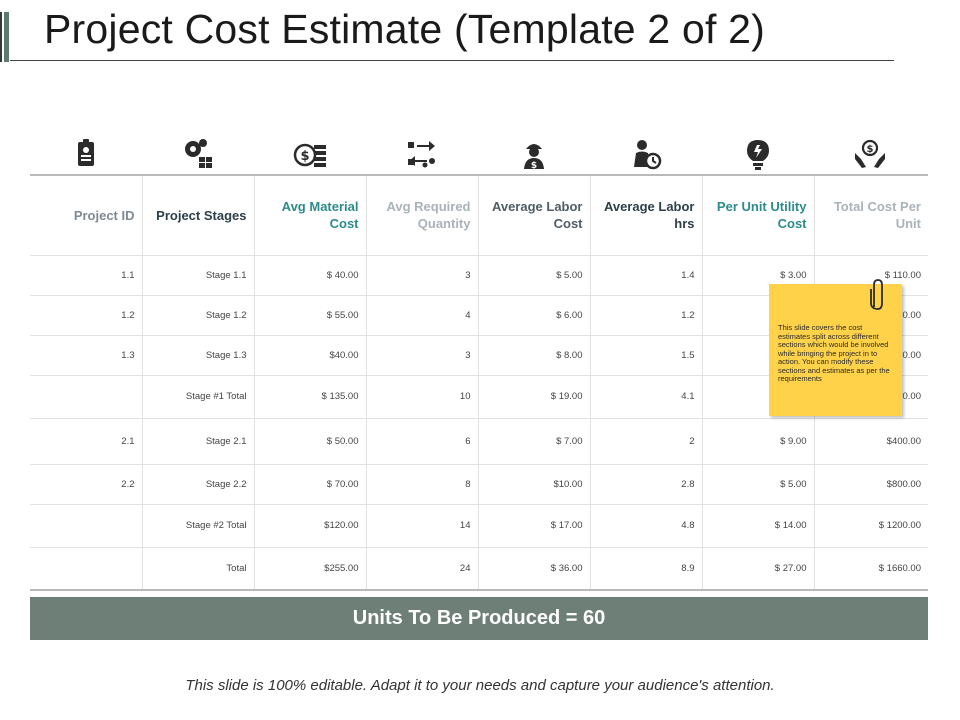 The width and height of the screenshot is (960, 720). Describe the element at coordinates (198, 569) in the screenshot. I see `cell-project-stage: Total` at that location.